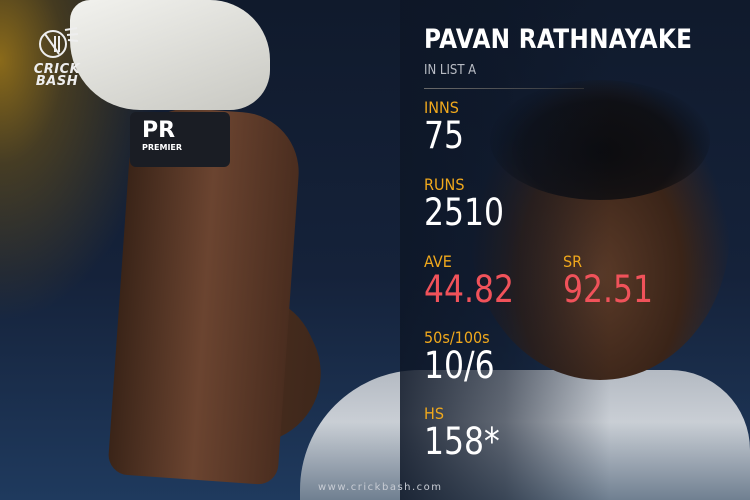  Describe the element at coordinates (235, 375) in the screenshot. I see `player-arm` at that location.